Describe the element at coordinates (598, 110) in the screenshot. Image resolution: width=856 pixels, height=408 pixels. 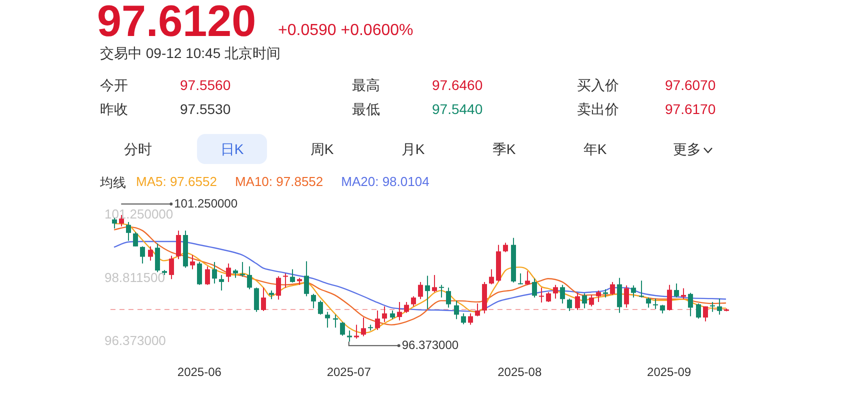
I see `text: 卖出价` at that location.